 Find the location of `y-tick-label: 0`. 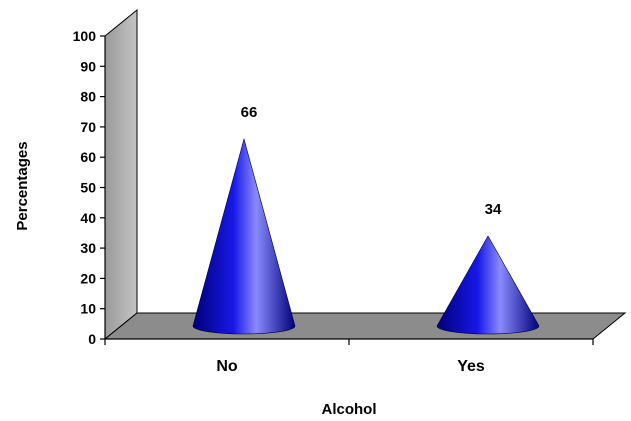

y-tick-label: 0 is located at coordinates (92, 339).